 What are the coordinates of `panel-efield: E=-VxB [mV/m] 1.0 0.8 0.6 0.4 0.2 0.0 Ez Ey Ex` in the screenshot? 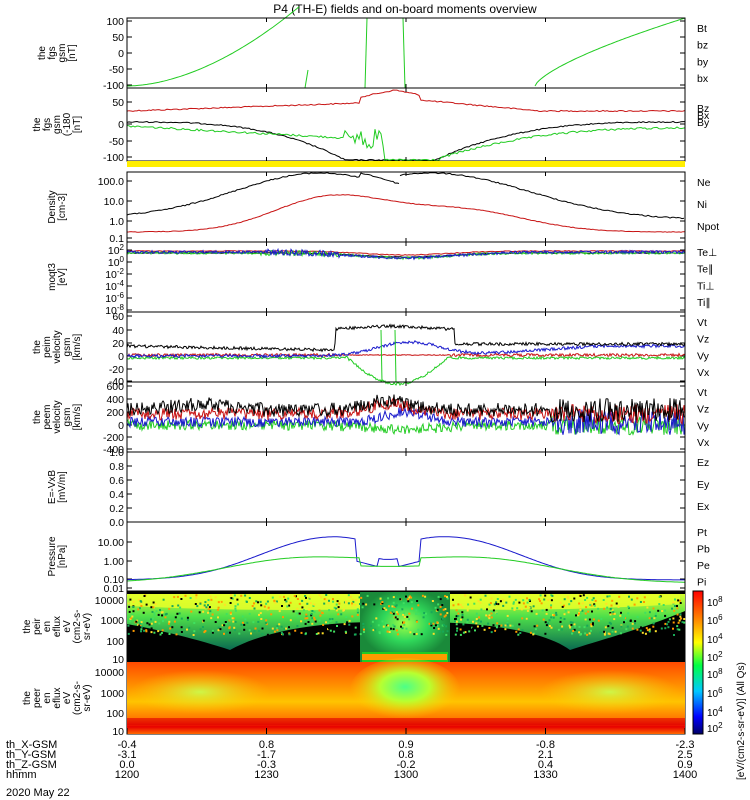 It's located at (378, 488).